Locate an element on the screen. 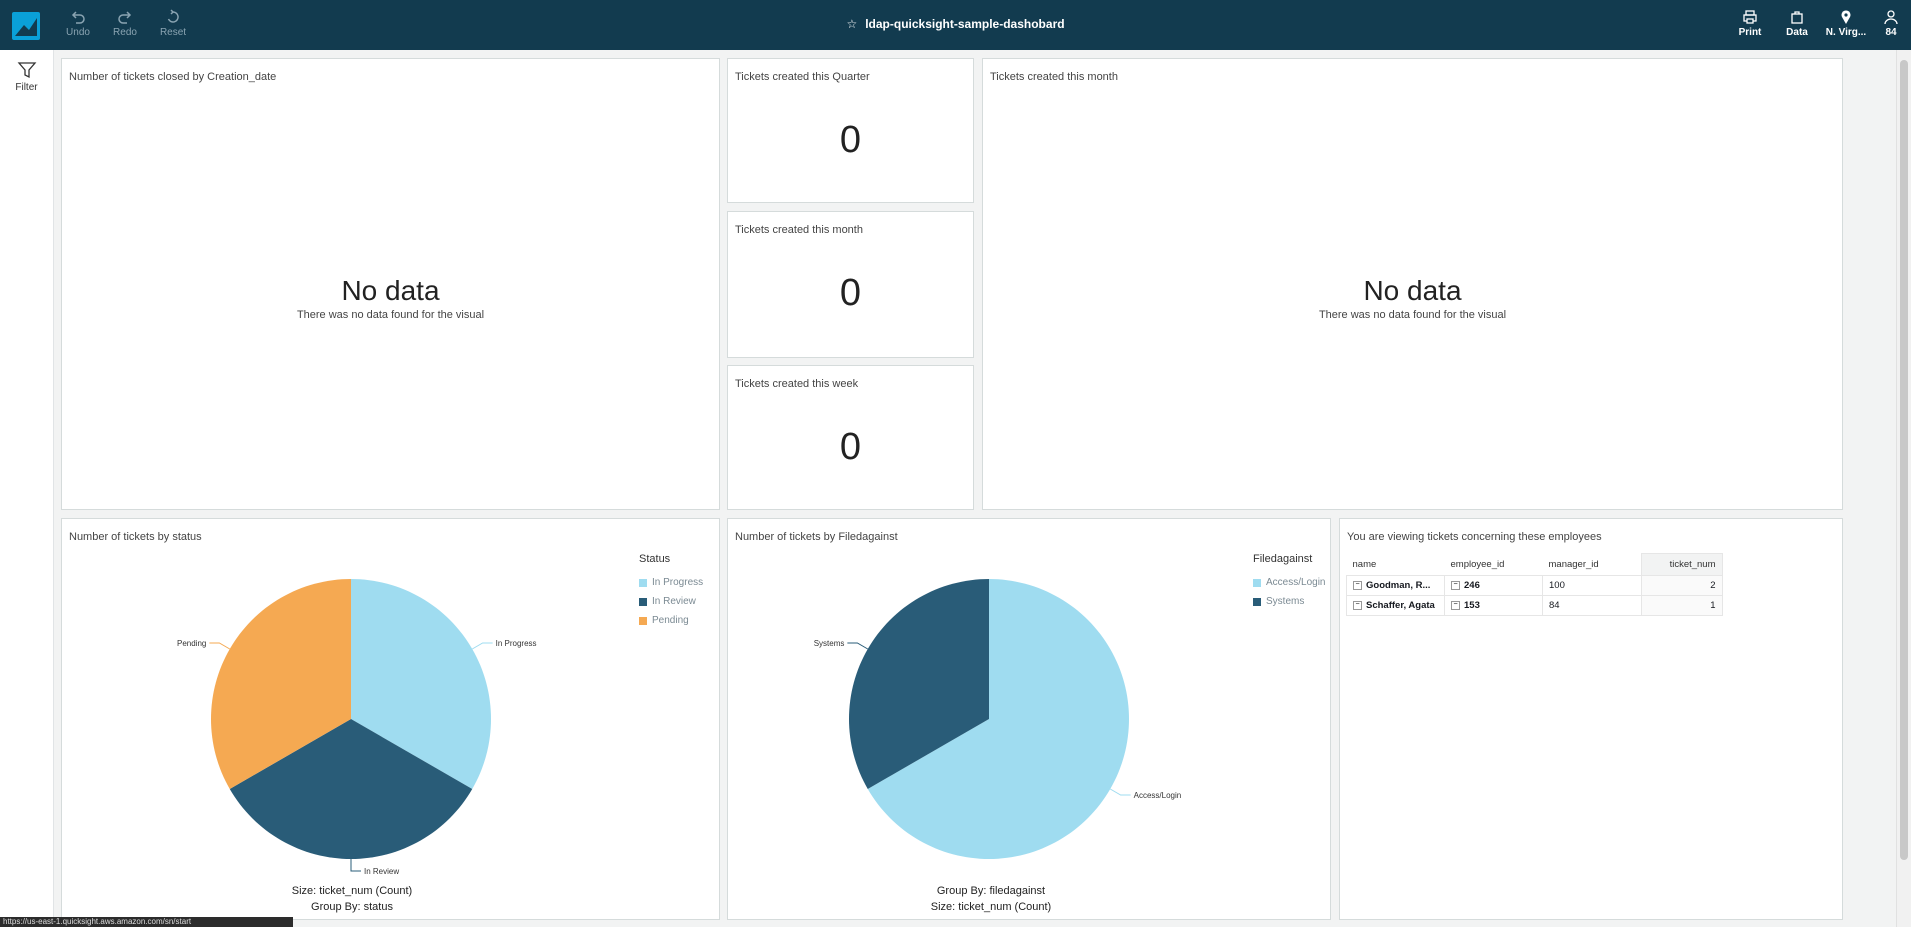 This screenshot has width=1911, height=927. page-scrollbar is located at coordinates (1903, 488).